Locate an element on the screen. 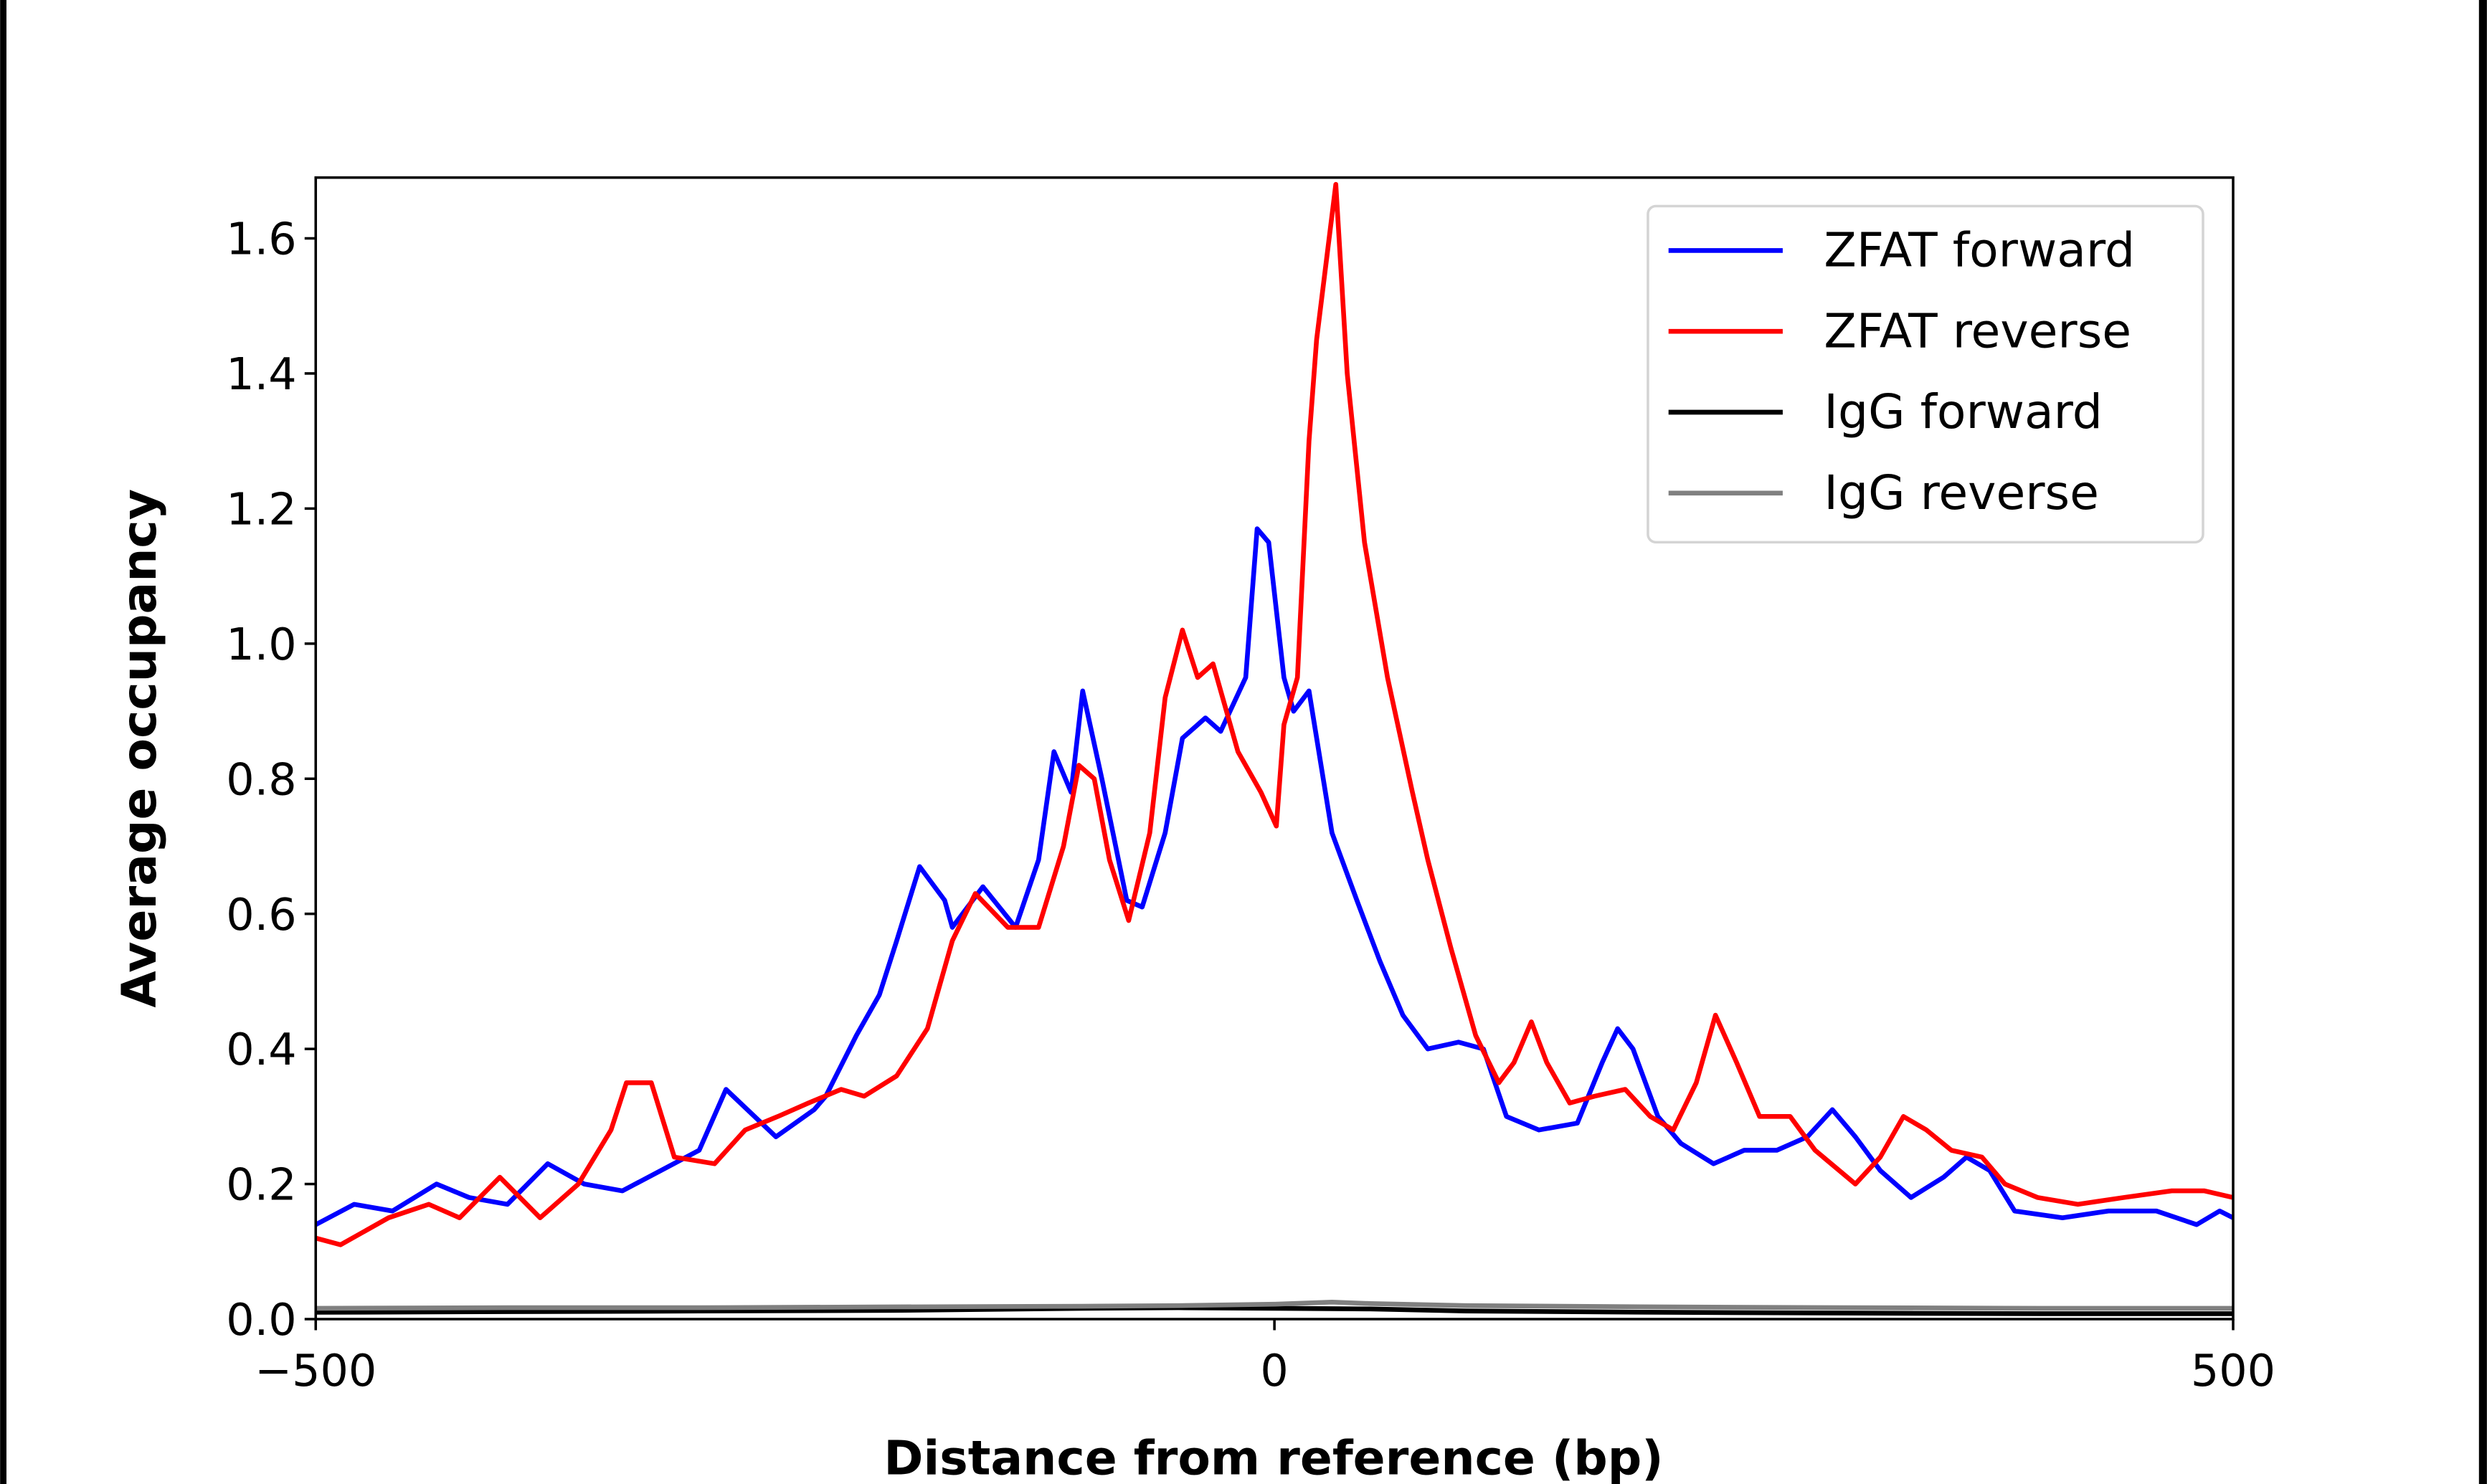  y-axis: 0.0 0.2 0.4 0.6 0.8 1.0 1.2 1.4 1.6 is located at coordinates (271, 780).